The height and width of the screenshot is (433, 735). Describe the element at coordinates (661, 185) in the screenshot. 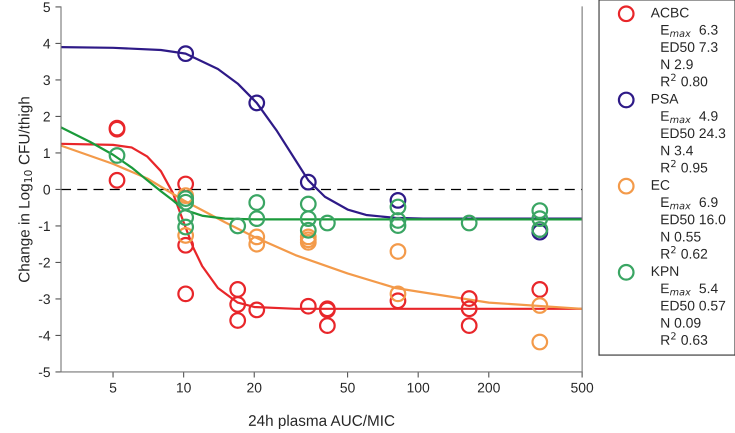

I see `legend-label: EC` at that location.